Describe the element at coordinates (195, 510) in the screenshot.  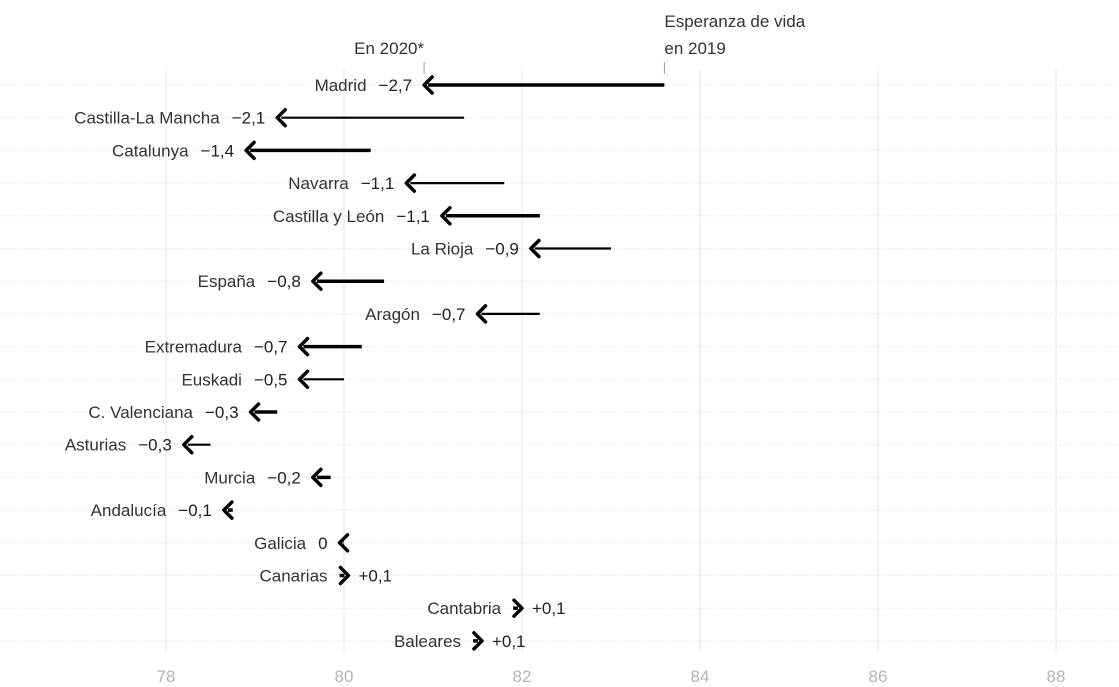
I see `change-label: −0,1` at that location.